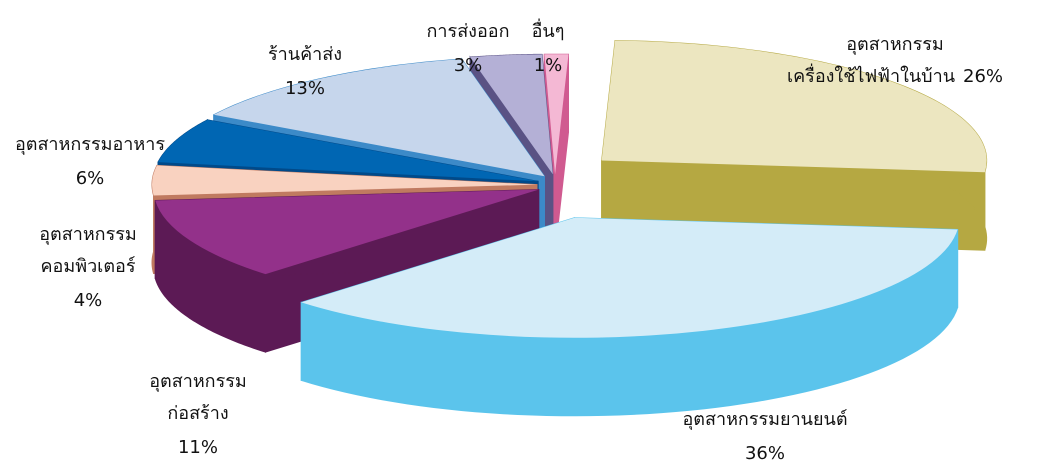 The width and height of the screenshot is (1047, 465). Describe the element at coordinates (764, 419) in the screenshot. I see `slice-label: อุตสาหกรรมยานยนต์` at that location.